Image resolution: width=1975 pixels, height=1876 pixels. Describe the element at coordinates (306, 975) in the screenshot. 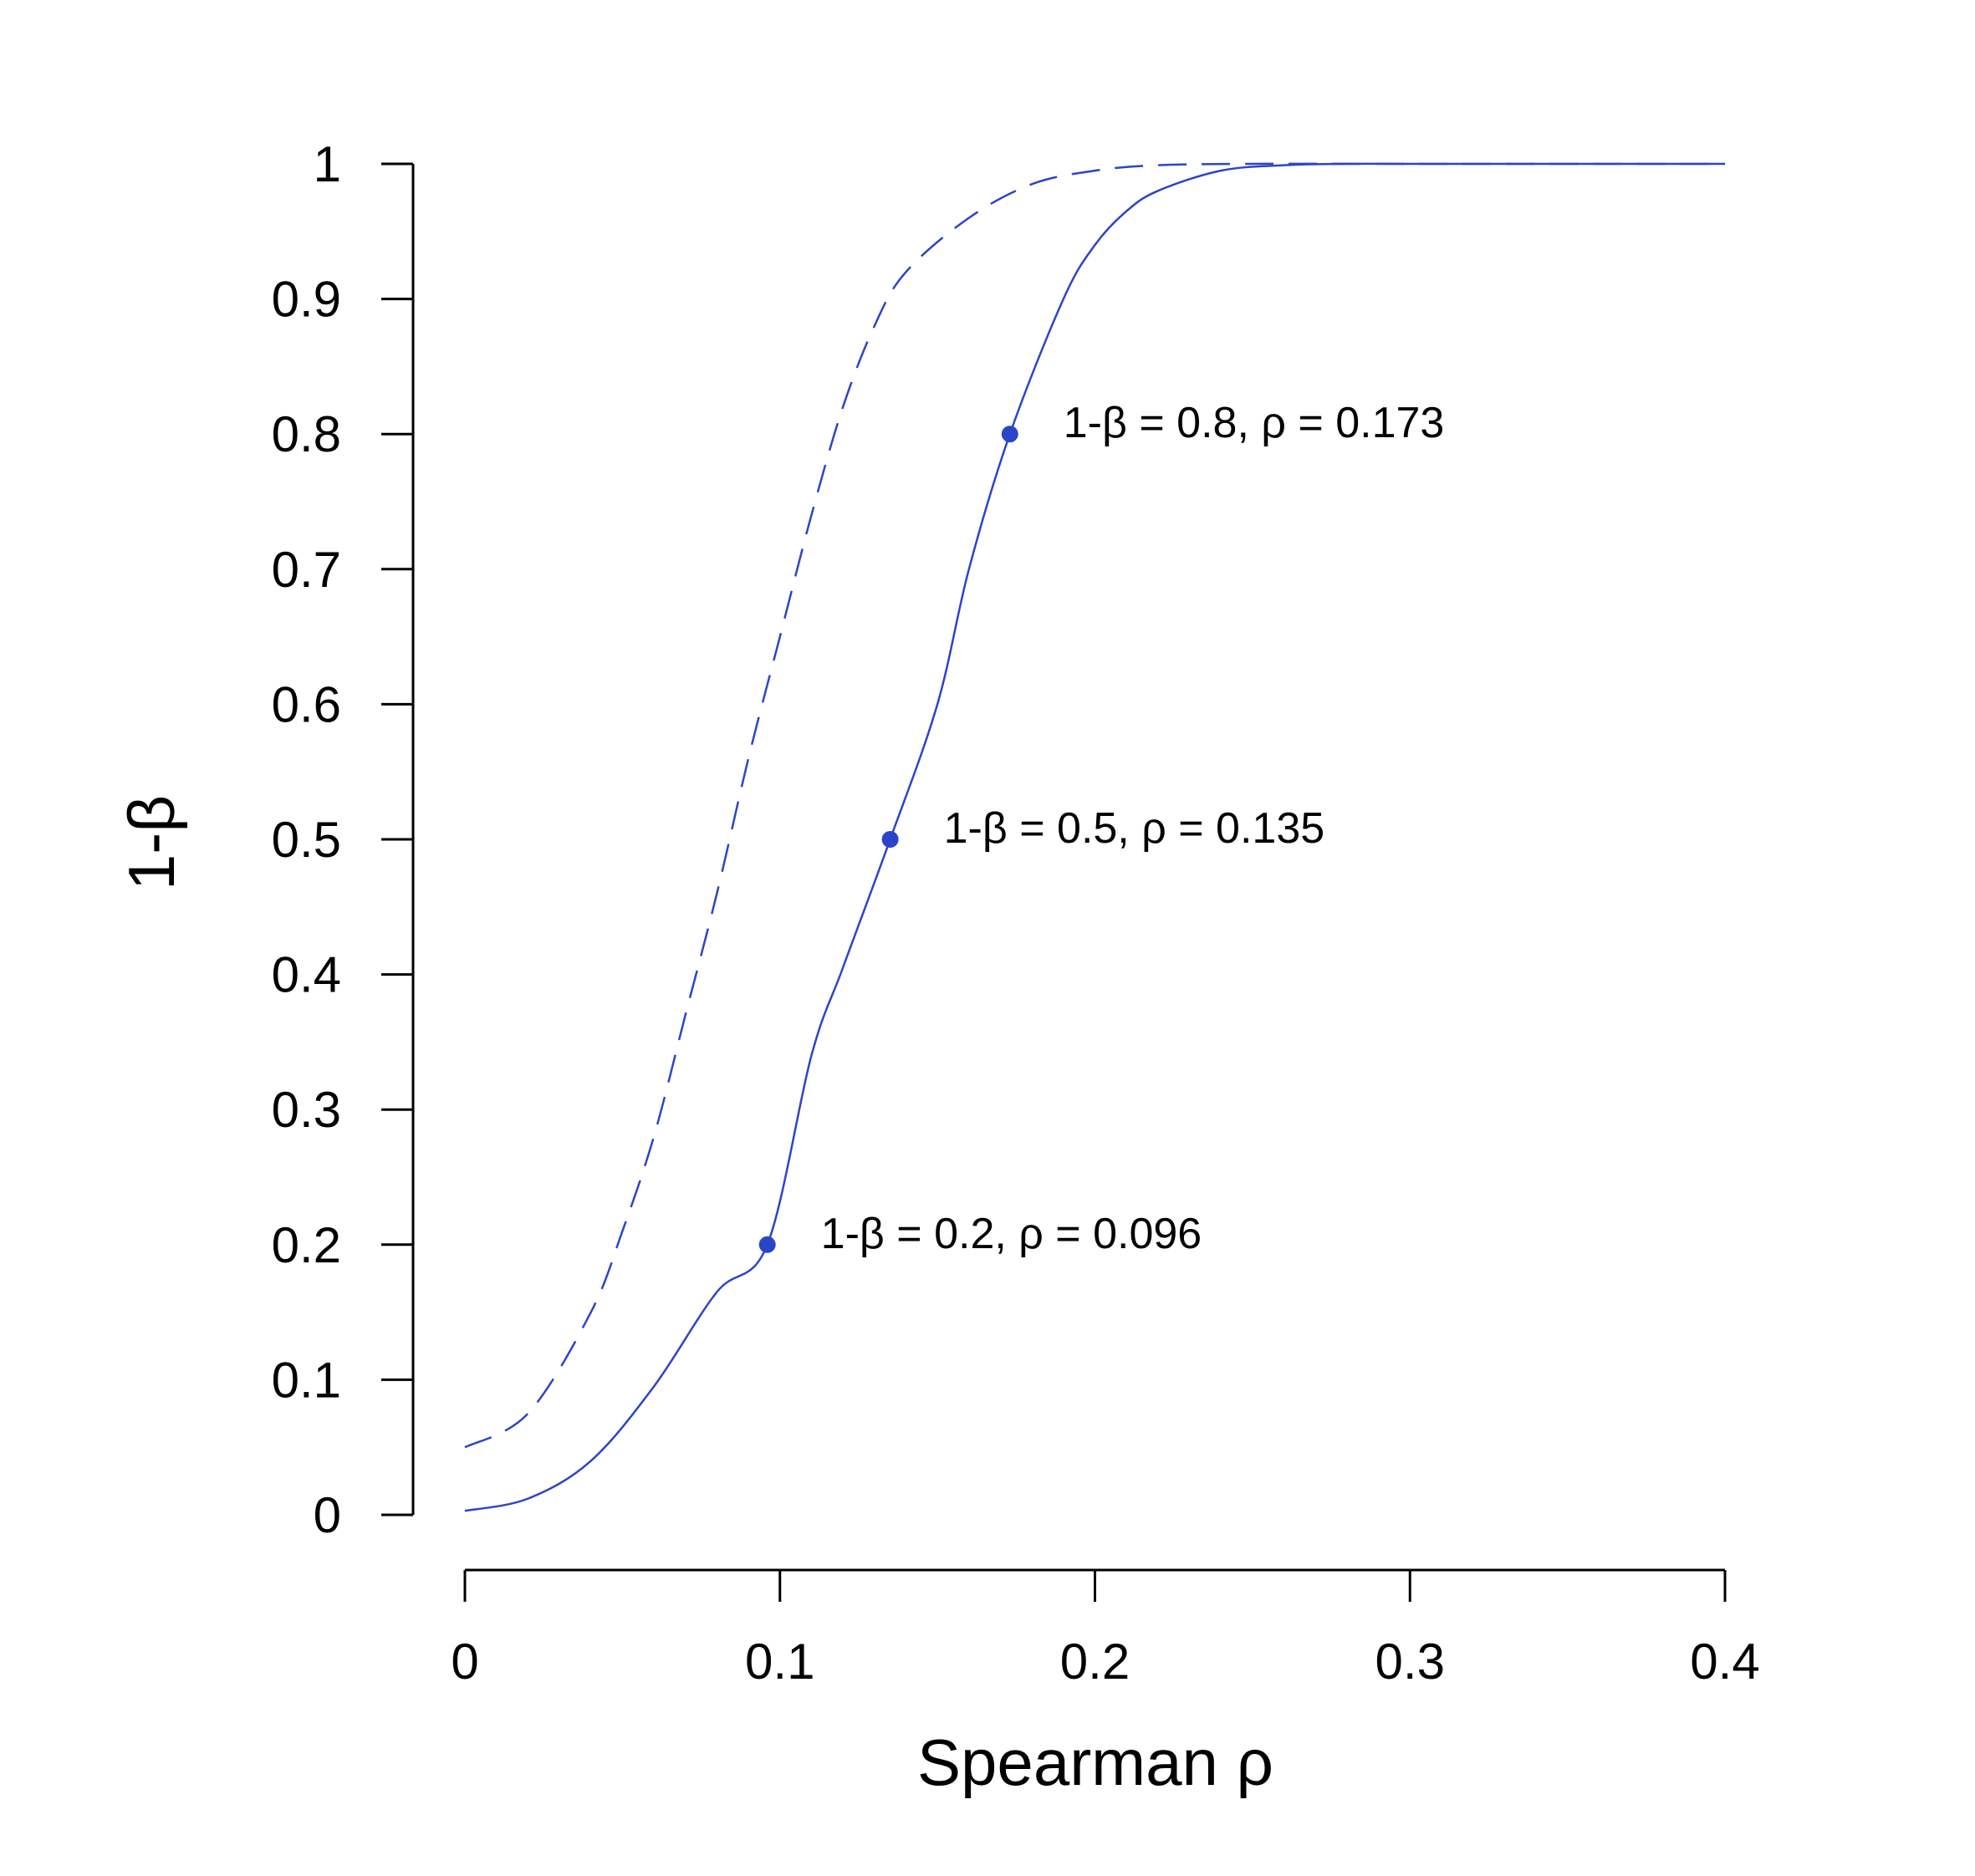

I see `y-tick-label: 0.4` at that location.